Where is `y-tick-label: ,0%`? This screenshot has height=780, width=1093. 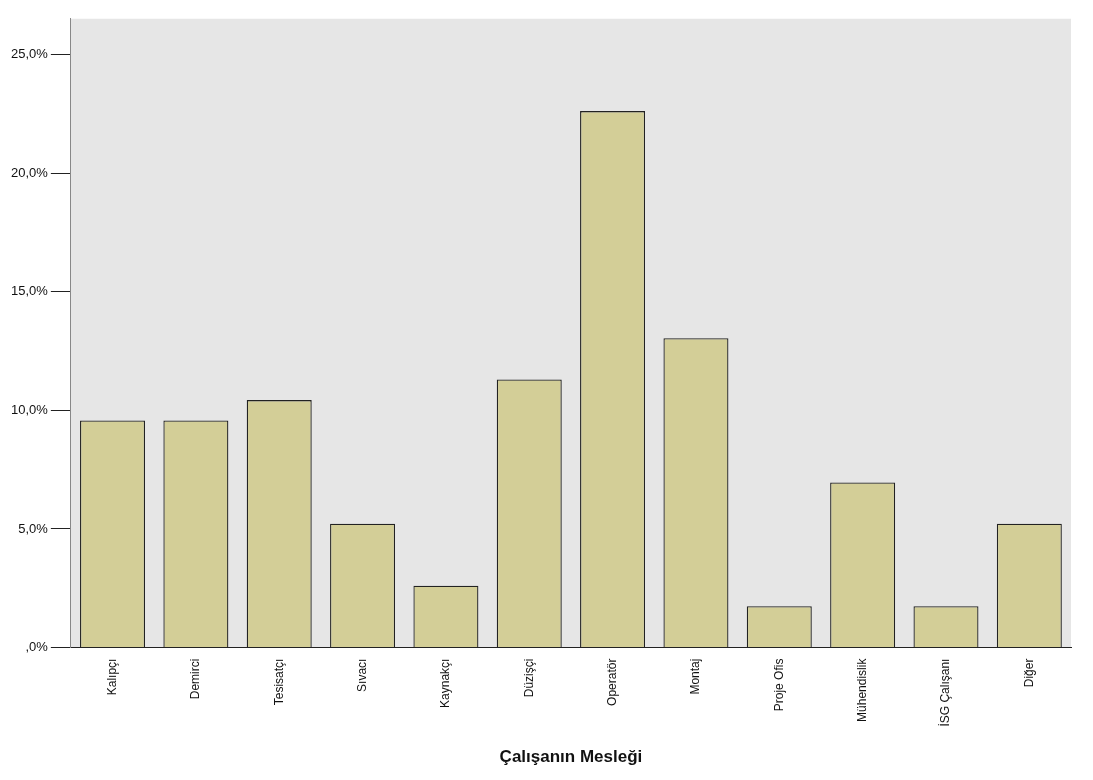 y-tick-label: ,0% is located at coordinates (37, 647).